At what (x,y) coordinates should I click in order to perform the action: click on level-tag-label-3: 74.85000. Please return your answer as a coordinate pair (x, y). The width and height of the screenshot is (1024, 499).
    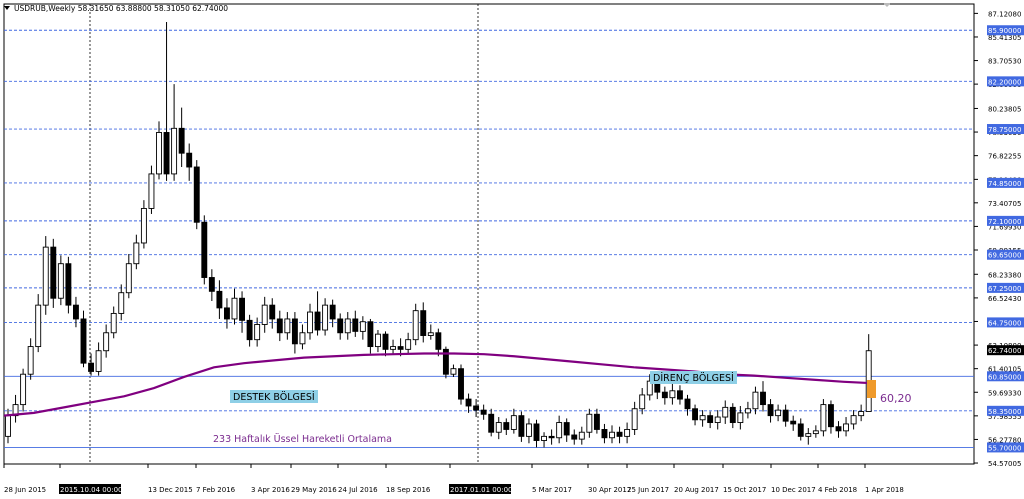
    Looking at the image, I should click on (1004, 184).